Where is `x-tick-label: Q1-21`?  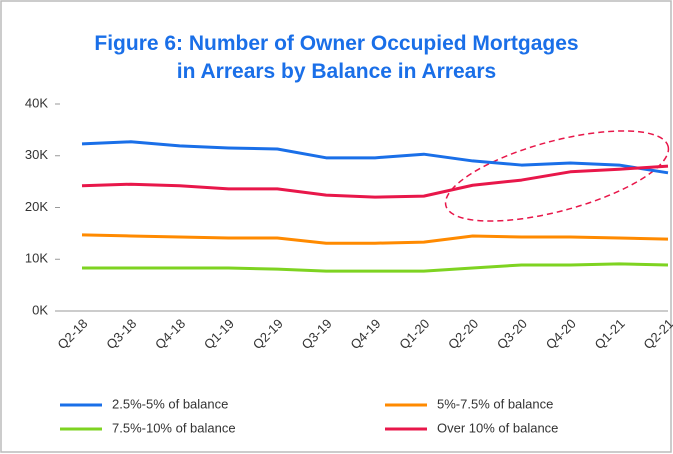
x-tick-label: Q1-21 is located at coordinates (610, 334).